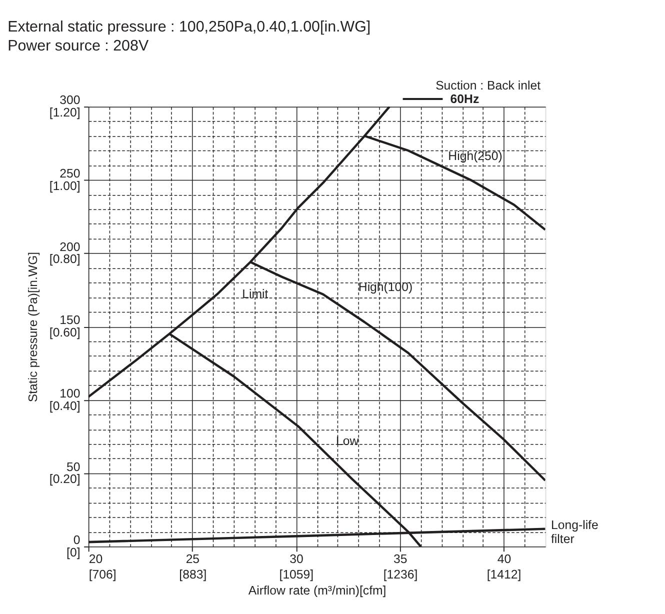  What do you see at coordinates (33, 327) in the screenshot?
I see `y2-axis-title: Static pressure (Pa)[in.WG]` at bounding box center [33, 327].